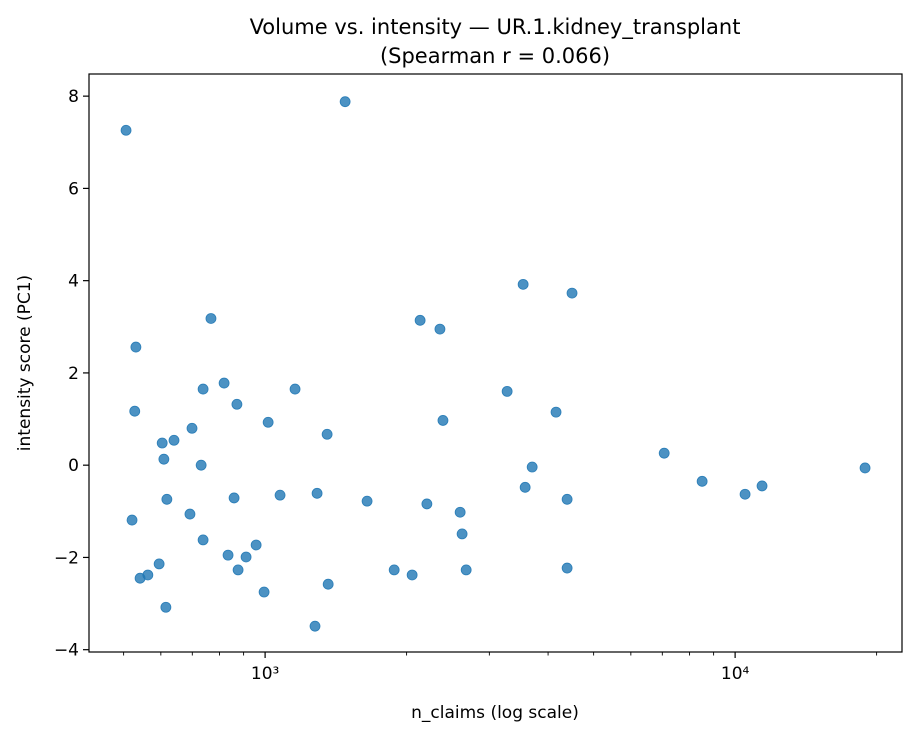 This screenshot has width=917, height=740. What do you see at coordinates (73, 282) in the screenshot?
I see `y-tick-label: 4` at bounding box center [73, 282].